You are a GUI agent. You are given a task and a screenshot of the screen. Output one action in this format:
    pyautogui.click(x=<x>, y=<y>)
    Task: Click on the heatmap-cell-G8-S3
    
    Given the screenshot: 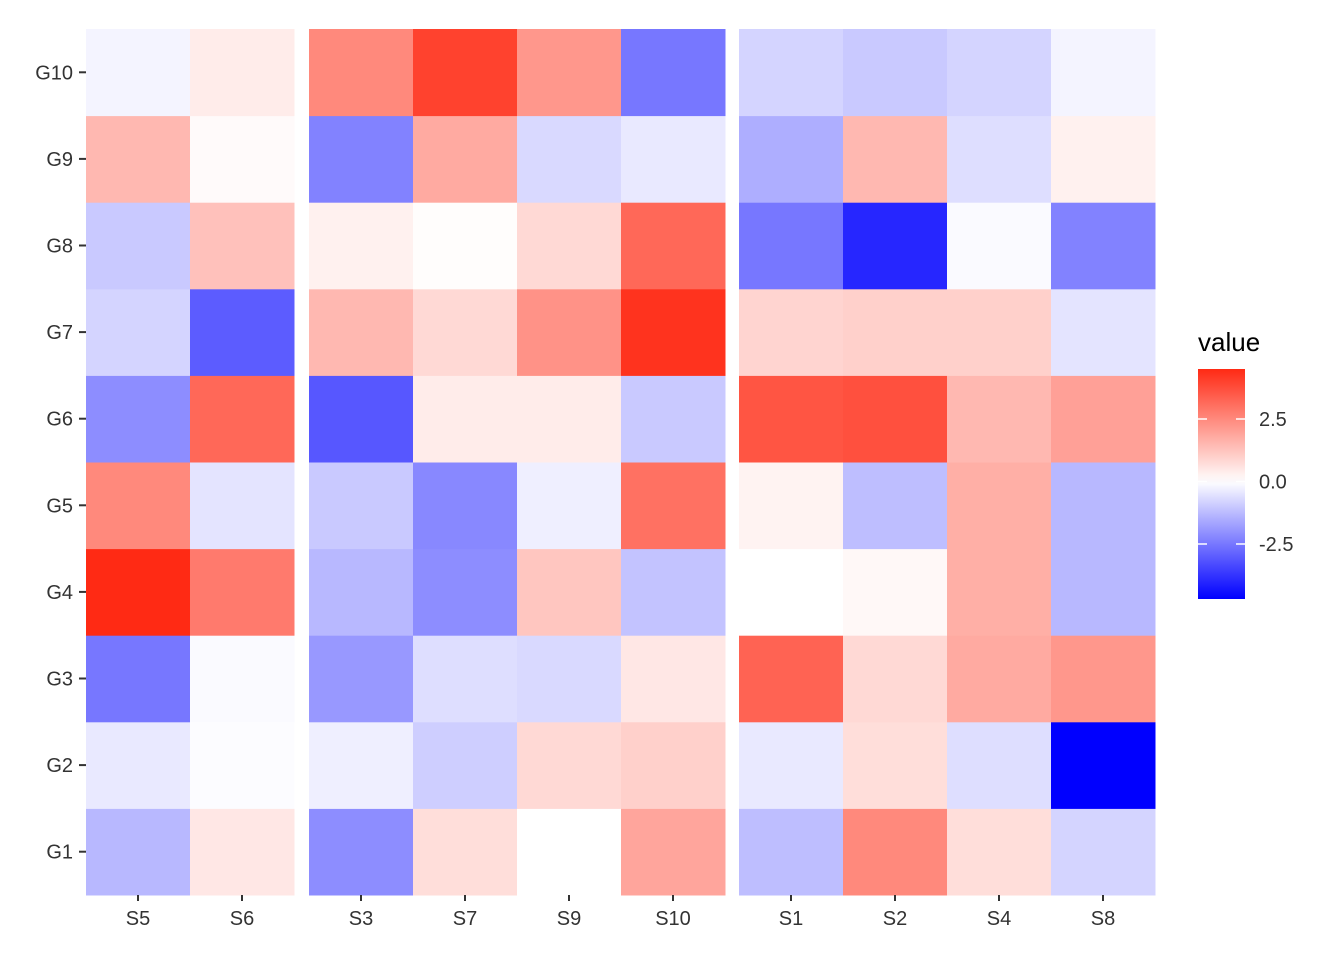 What is the action you would take?
    pyautogui.click(x=361, y=246)
    